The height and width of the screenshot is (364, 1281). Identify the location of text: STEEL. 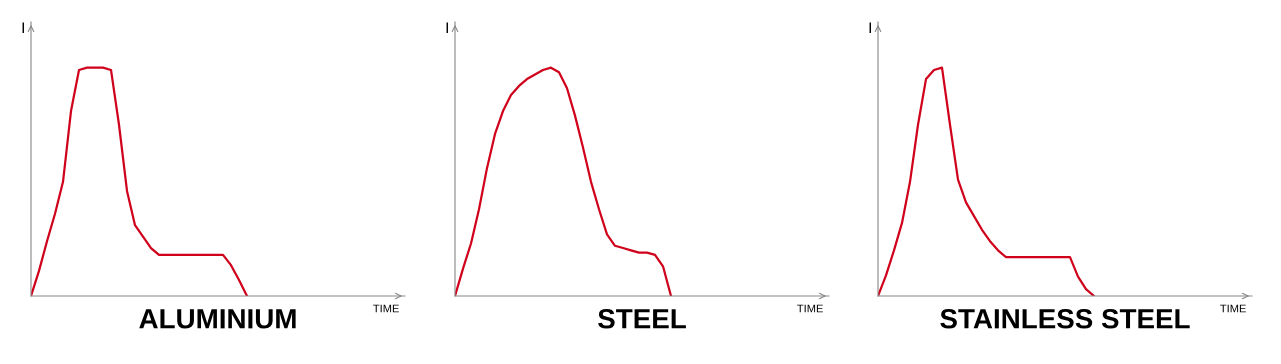
(642, 318).